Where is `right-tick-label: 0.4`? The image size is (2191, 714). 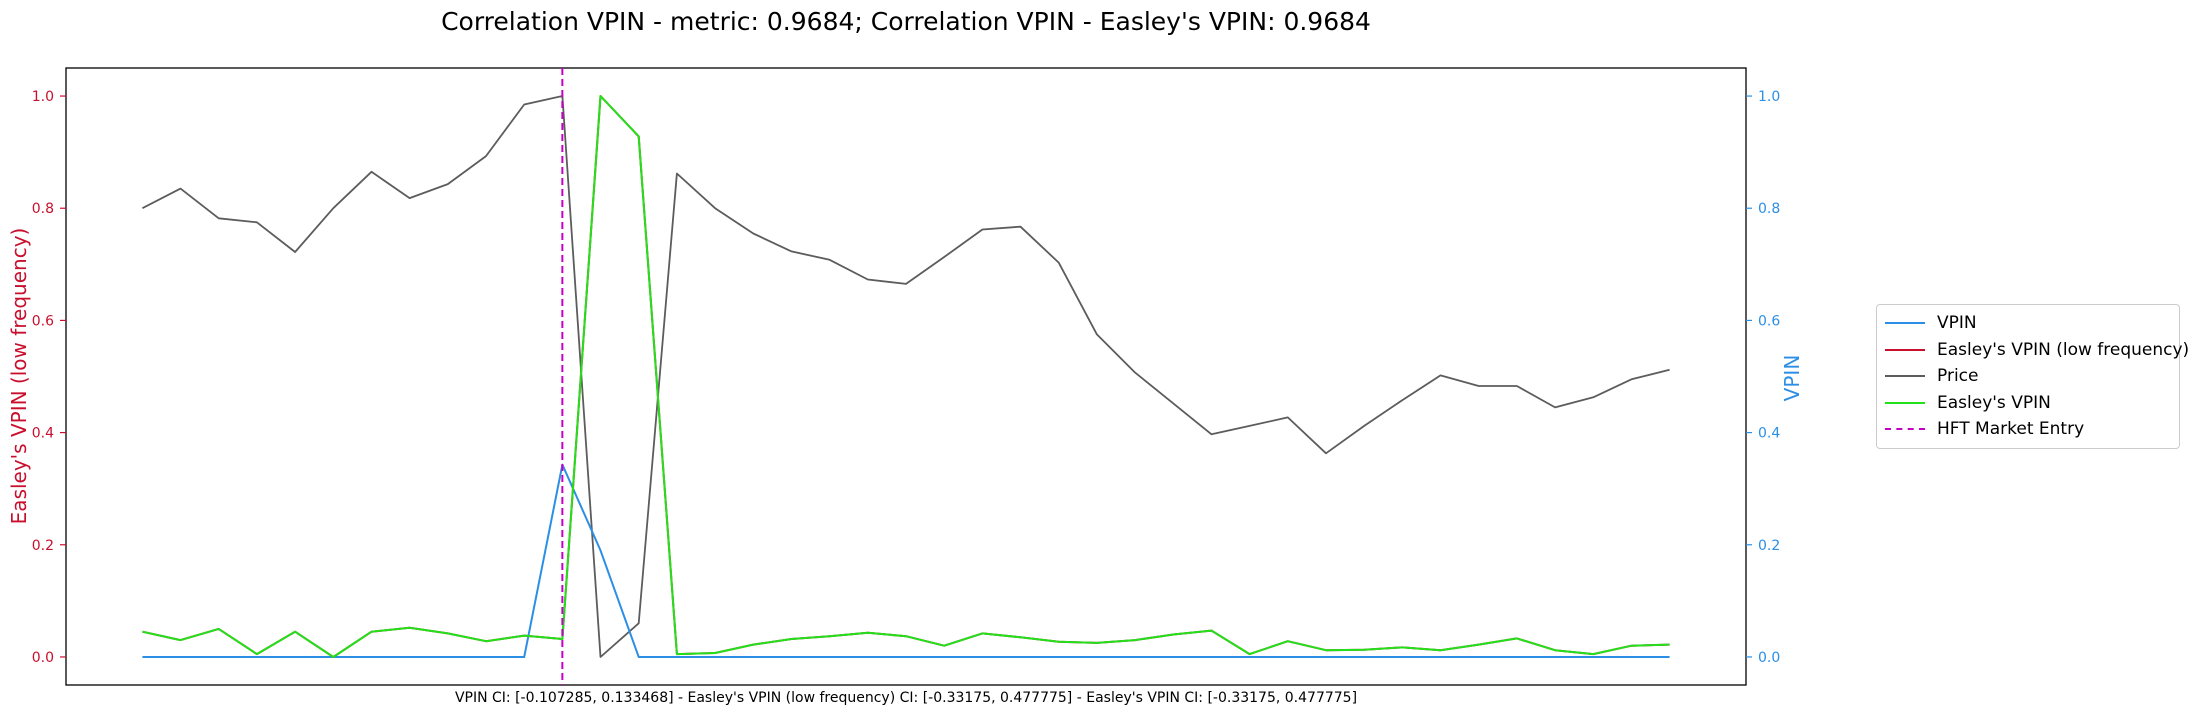 right-tick-label: 0.4 is located at coordinates (1769, 434).